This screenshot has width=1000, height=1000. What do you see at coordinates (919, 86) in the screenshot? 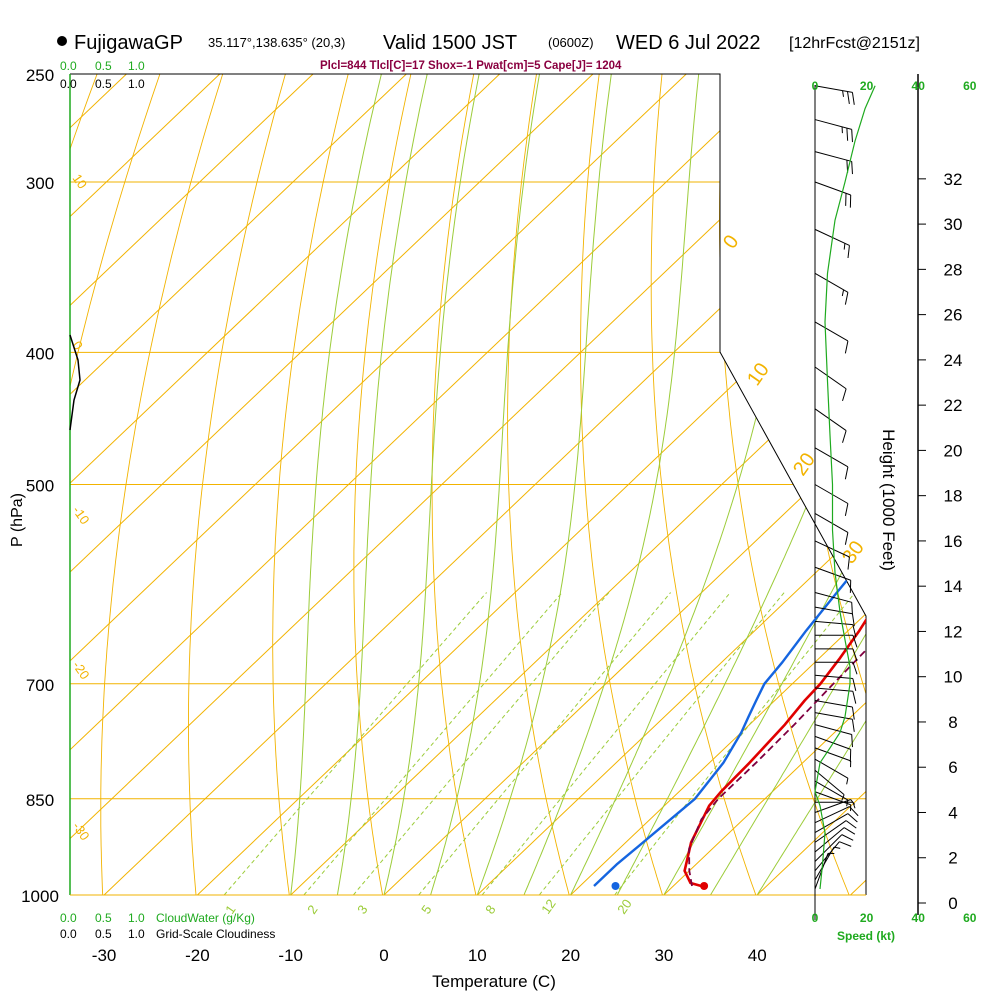
I see `speed-tick-top-label: 40` at bounding box center [919, 86].